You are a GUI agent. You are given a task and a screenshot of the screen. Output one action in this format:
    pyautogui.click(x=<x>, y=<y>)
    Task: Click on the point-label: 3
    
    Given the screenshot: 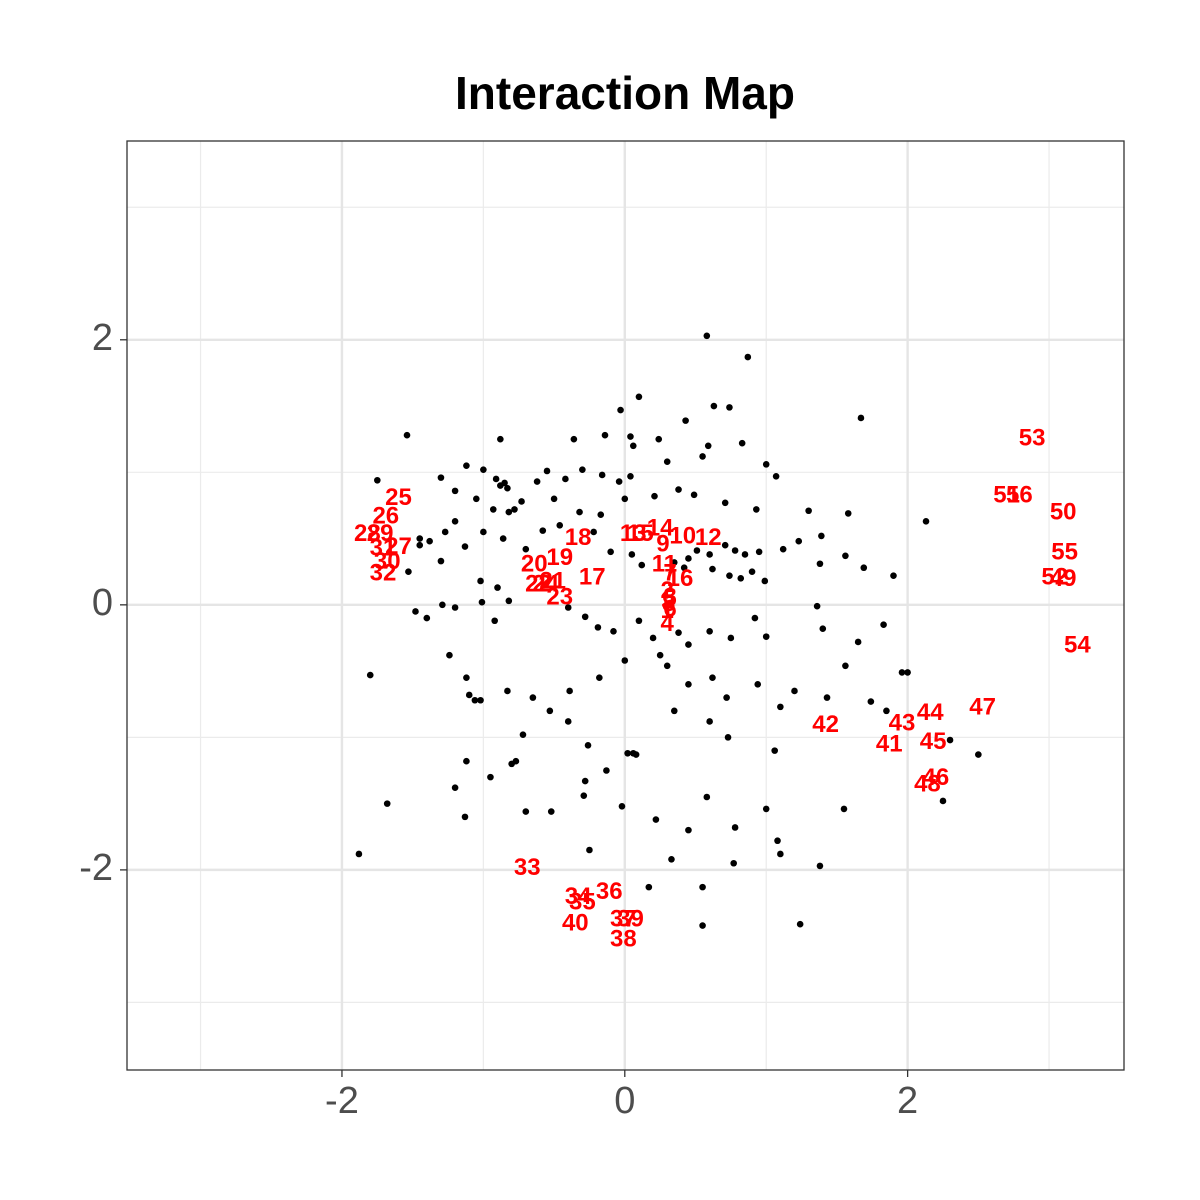 What is the action you would take?
    pyautogui.click(x=669, y=597)
    